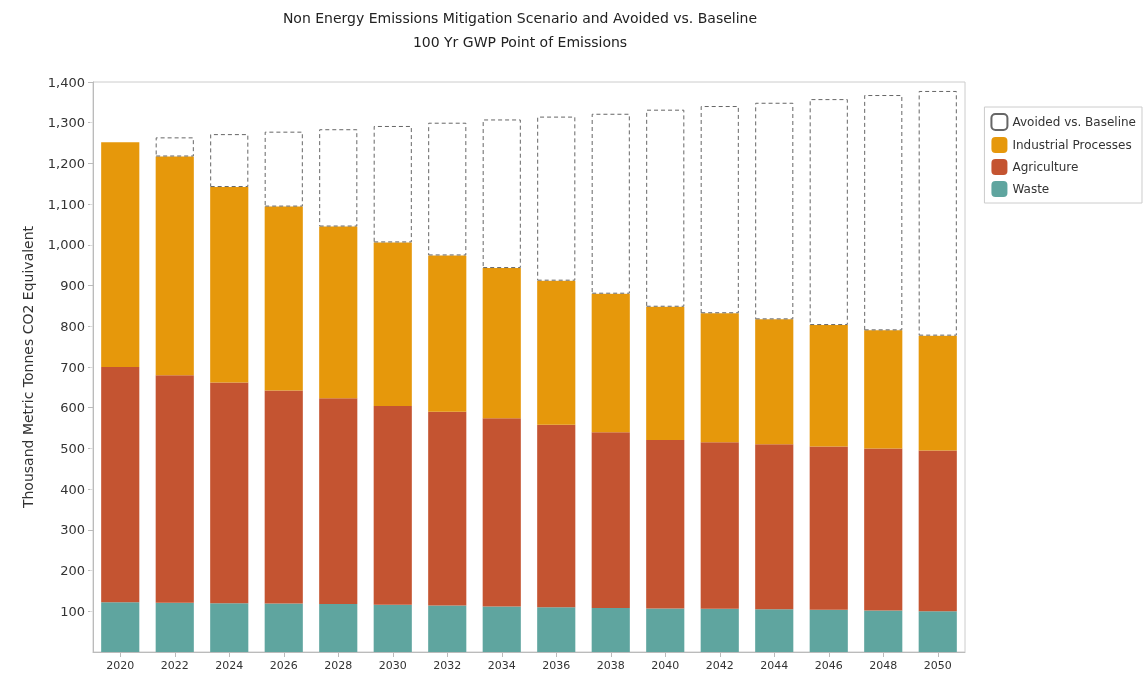 The height and width of the screenshot is (685, 1144). What do you see at coordinates (72, 611) in the screenshot?
I see `y-tick-label: 100` at bounding box center [72, 611].